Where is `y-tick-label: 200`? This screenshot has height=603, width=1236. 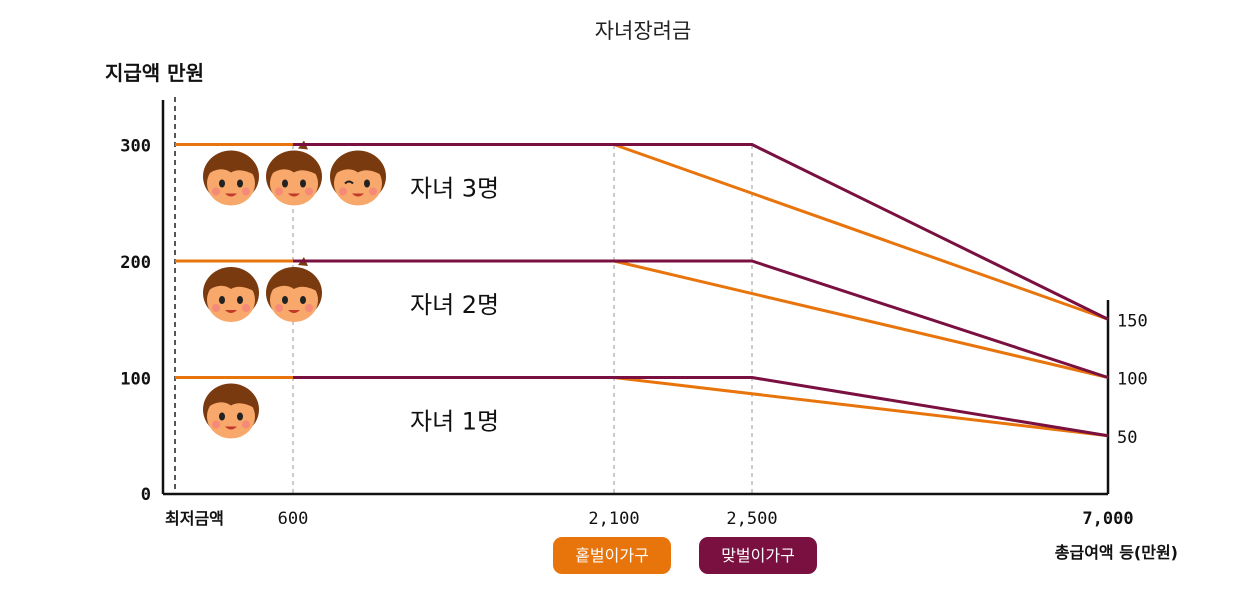 y-tick-label: 200 is located at coordinates (135, 263).